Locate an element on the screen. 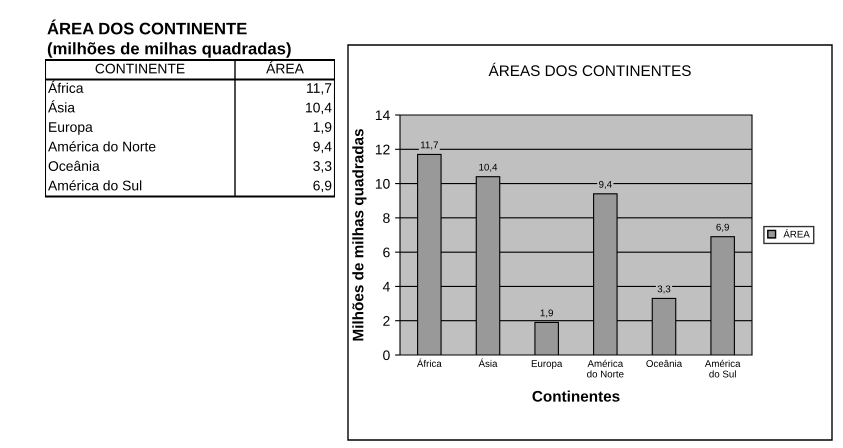  text: 10,4 is located at coordinates (319, 108).